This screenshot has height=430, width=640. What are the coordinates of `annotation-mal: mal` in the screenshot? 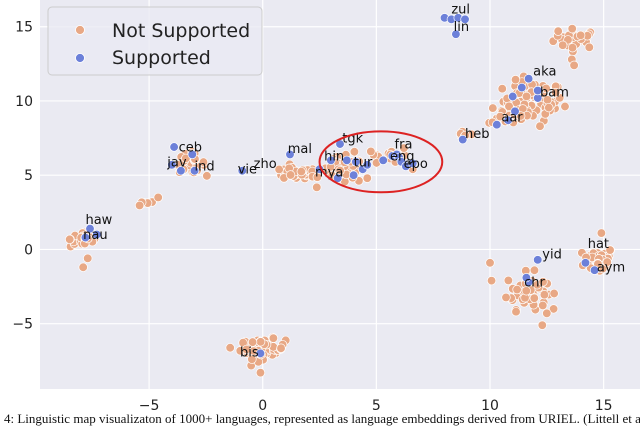 It's located at (300, 149).